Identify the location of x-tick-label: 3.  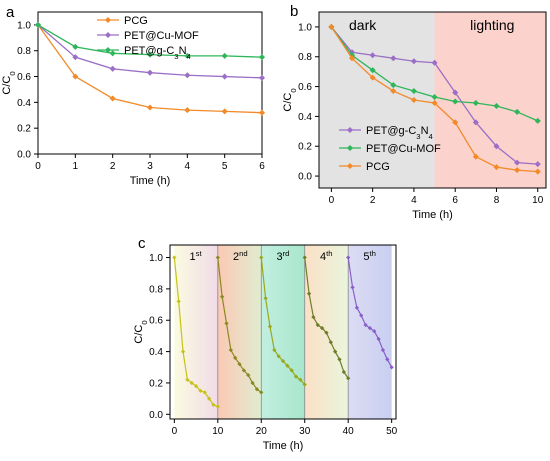
(150, 166).